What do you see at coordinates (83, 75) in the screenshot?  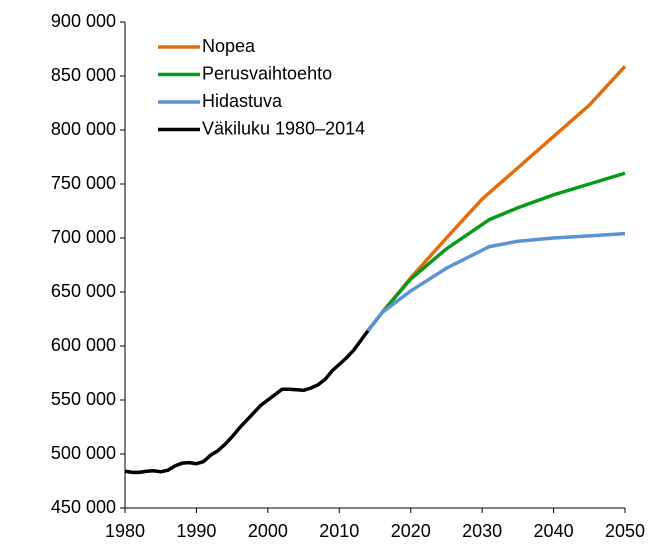 I see `y-tick-label: 850 000` at bounding box center [83, 75].